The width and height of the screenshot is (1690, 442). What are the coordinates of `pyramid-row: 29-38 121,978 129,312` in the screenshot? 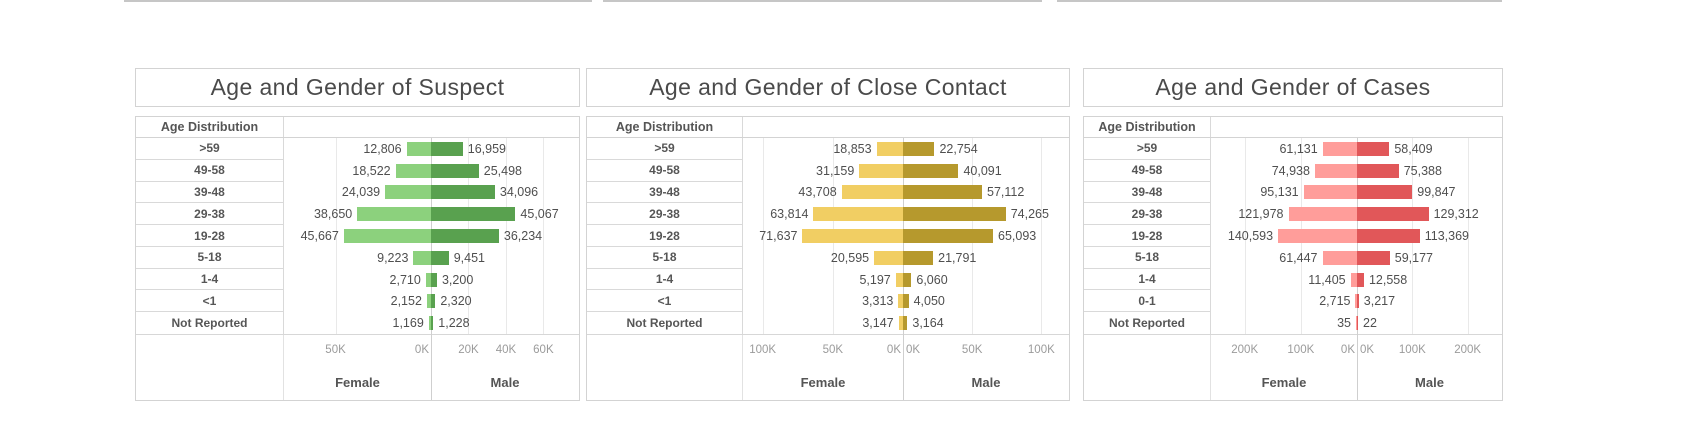 It's located at (1293, 214).